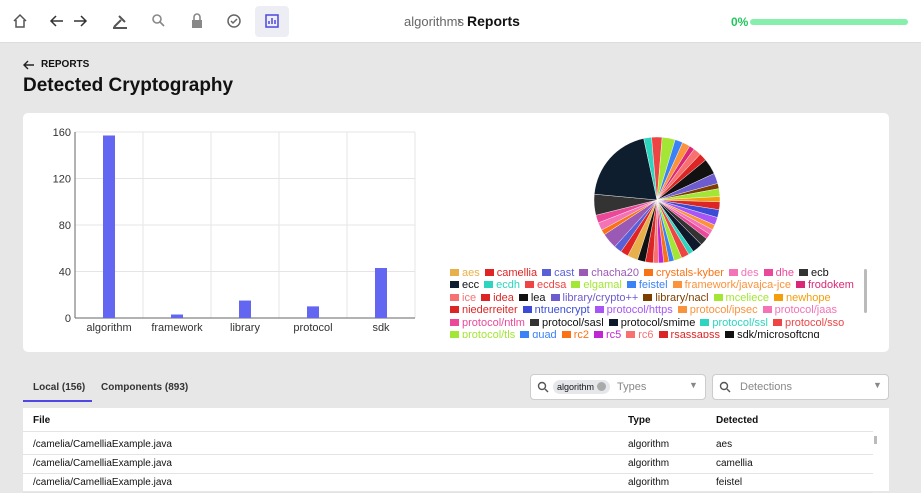 The height and width of the screenshot is (493, 921). I want to click on legend-item: frodokem, so click(825, 285).